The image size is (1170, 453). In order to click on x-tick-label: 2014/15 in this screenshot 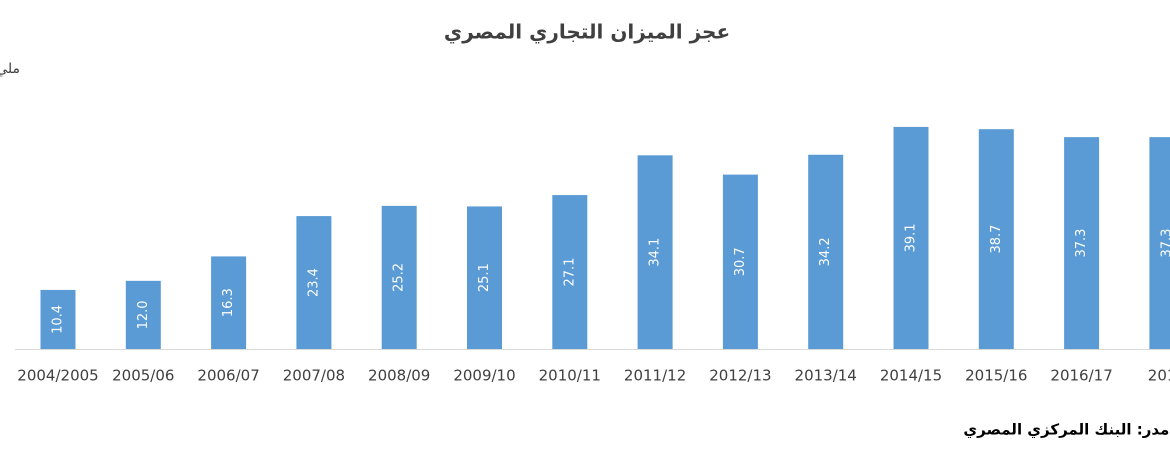, I will do `click(911, 376)`.